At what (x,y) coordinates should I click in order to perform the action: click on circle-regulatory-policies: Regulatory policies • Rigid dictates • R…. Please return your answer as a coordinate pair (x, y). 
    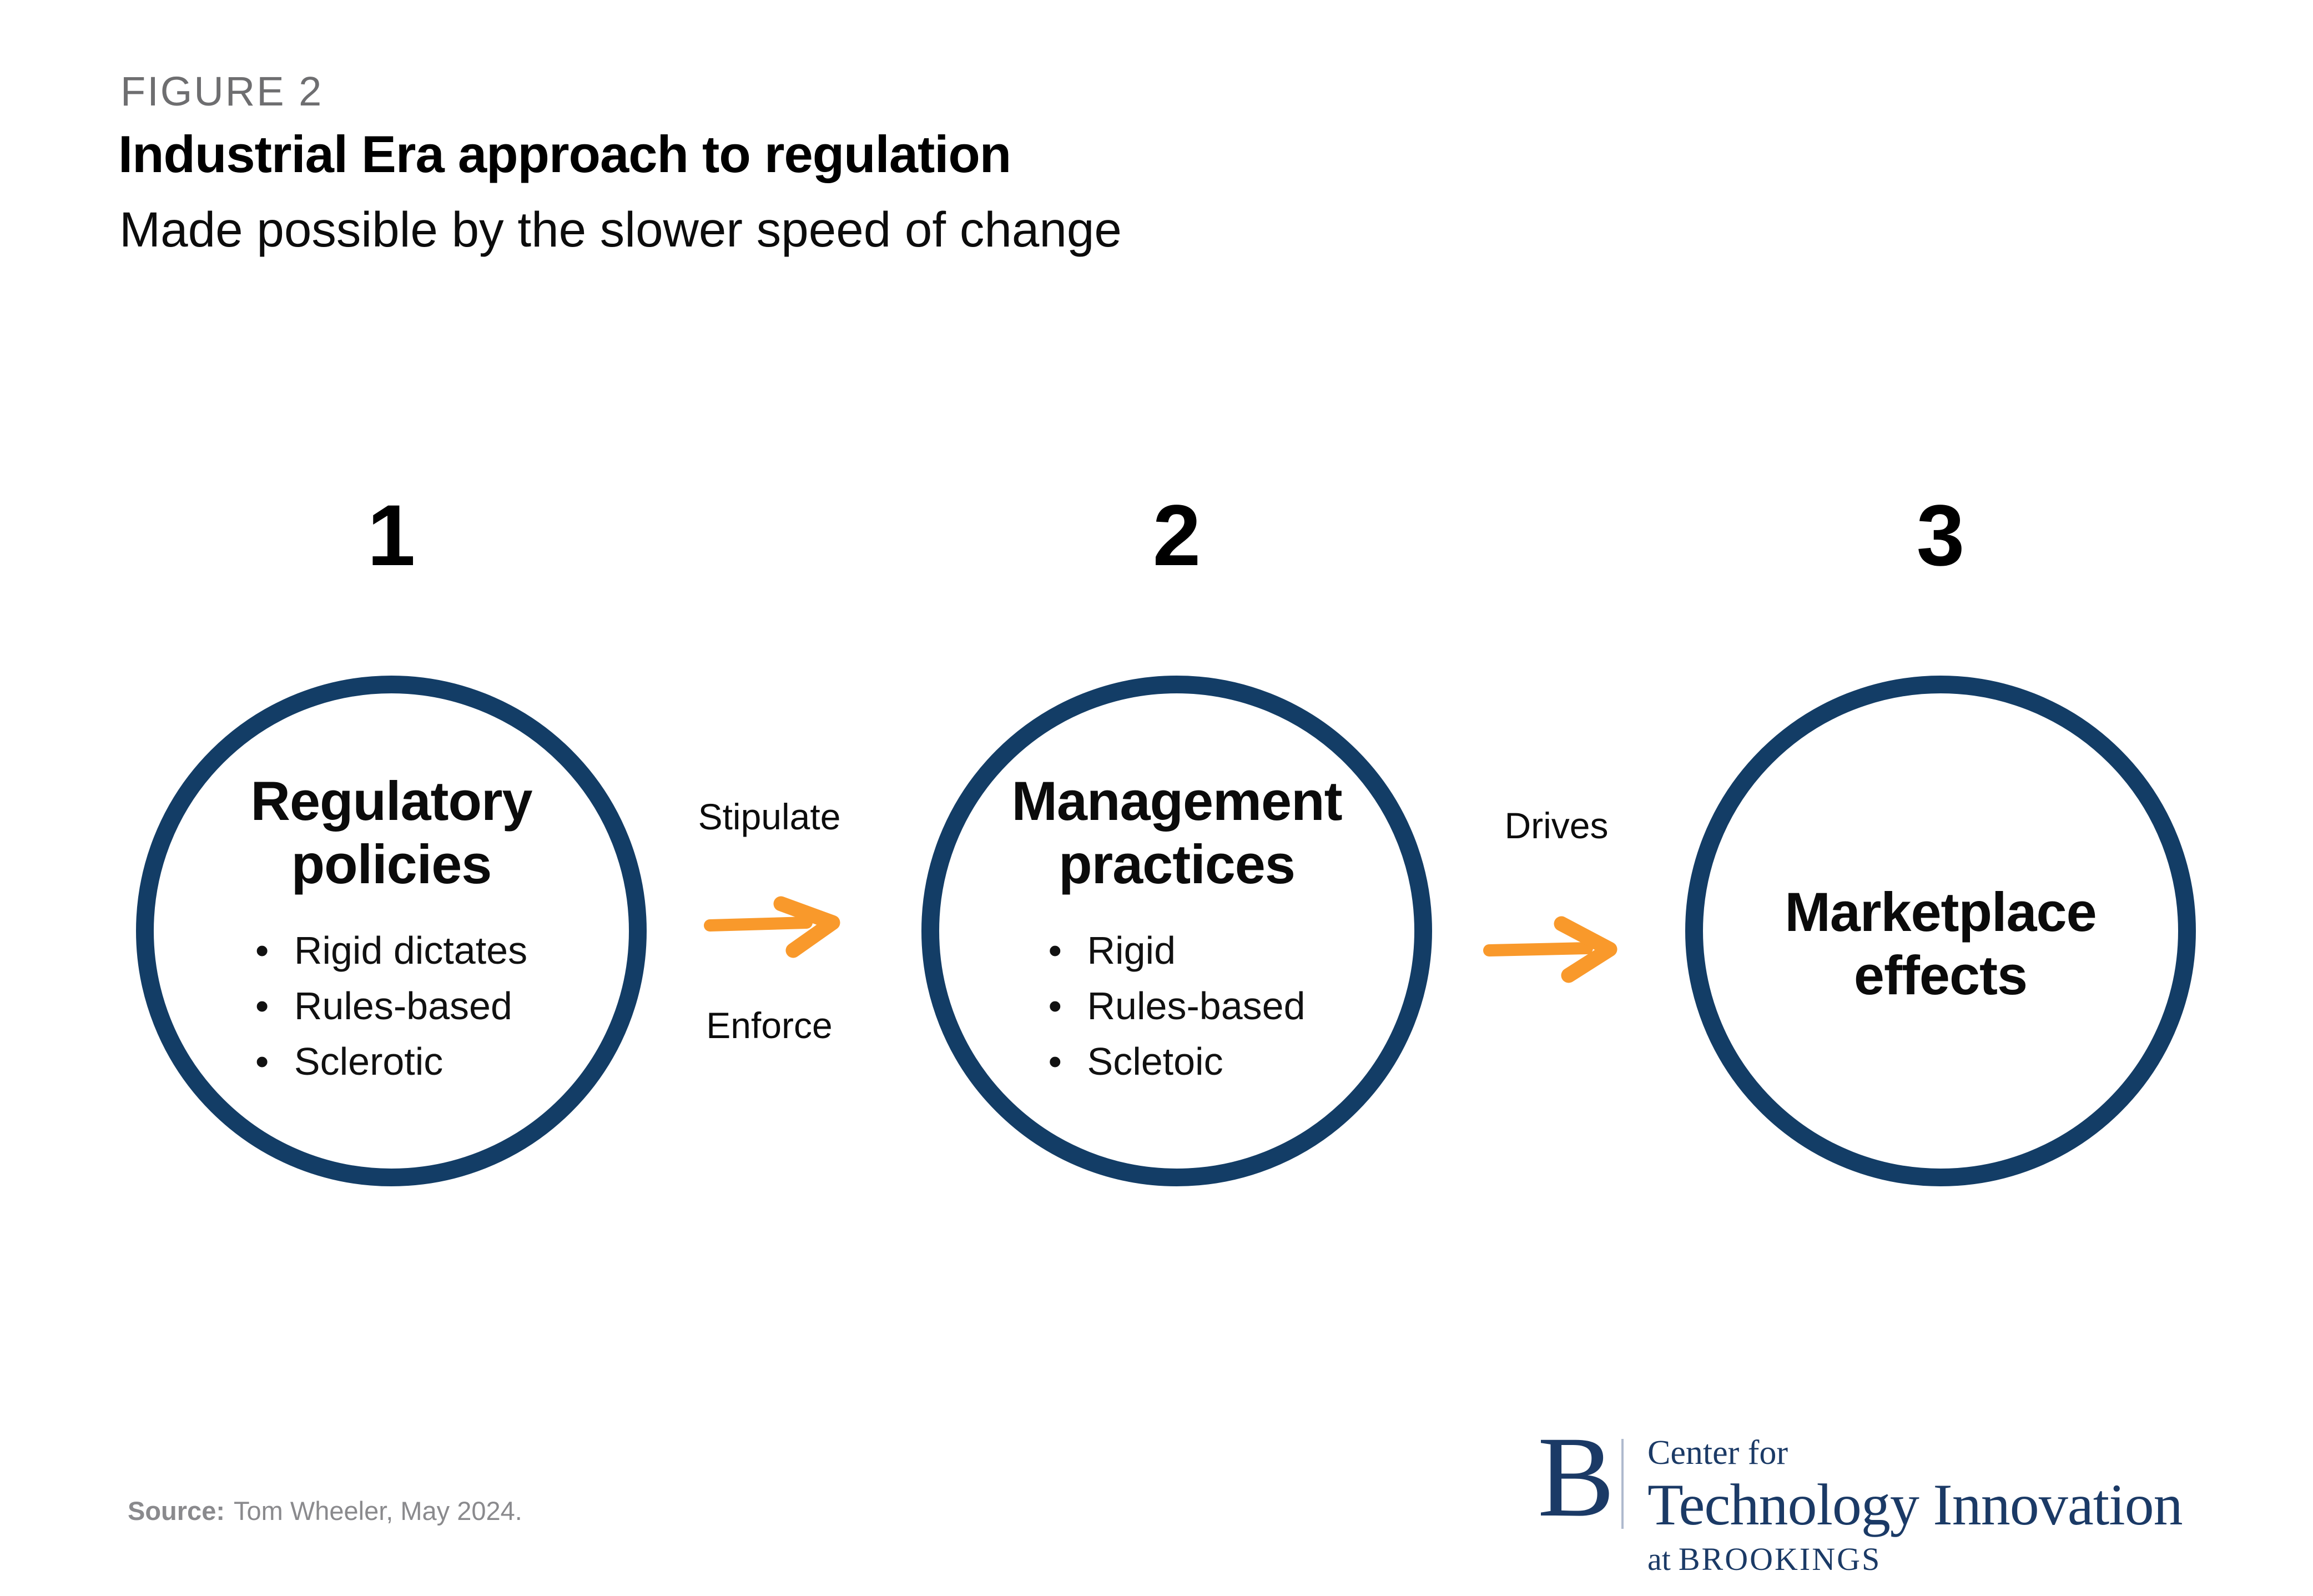
    Looking at the image, I should click on (392, 931).